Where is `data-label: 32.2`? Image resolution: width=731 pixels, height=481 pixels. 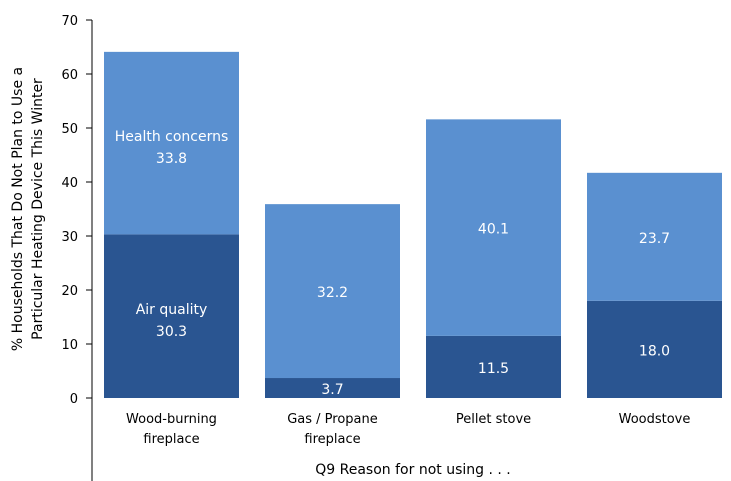 data-label: 32.2 is located at coordinates (332, 293).